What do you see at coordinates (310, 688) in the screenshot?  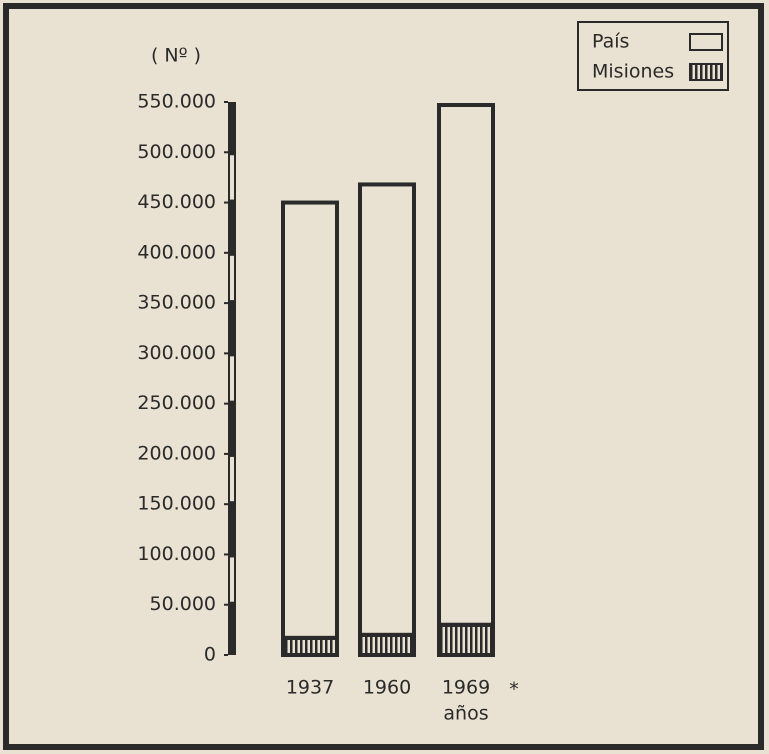 I see `x-tick-label: 1937` at bounding box center [310, 688].